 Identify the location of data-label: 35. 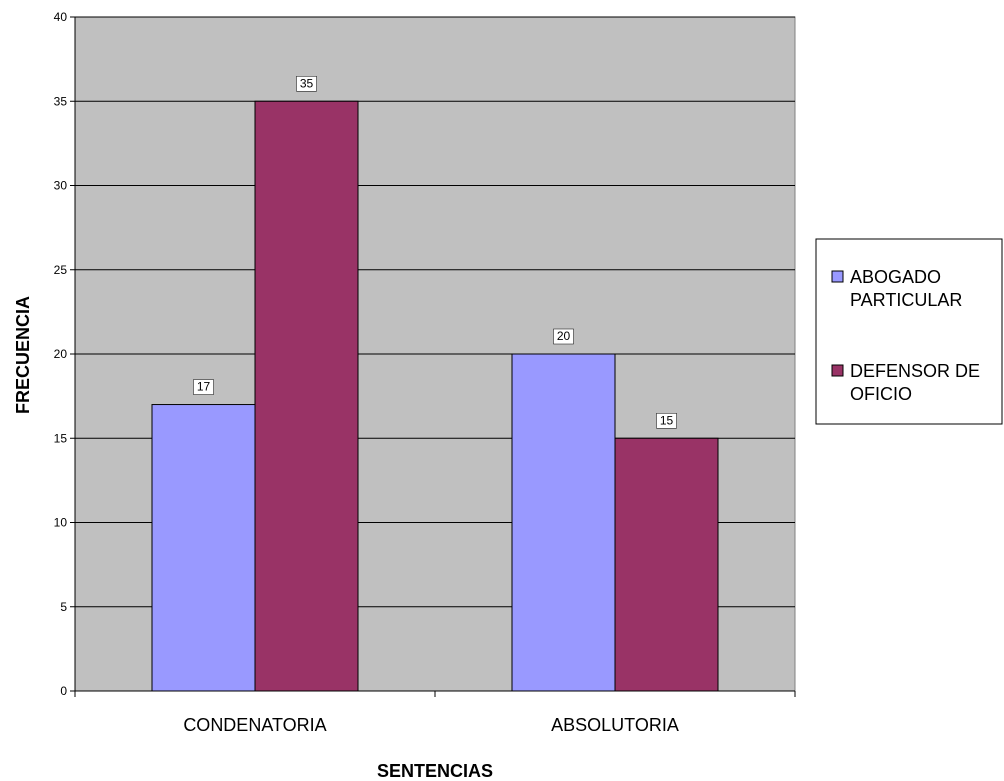
(307, 83).